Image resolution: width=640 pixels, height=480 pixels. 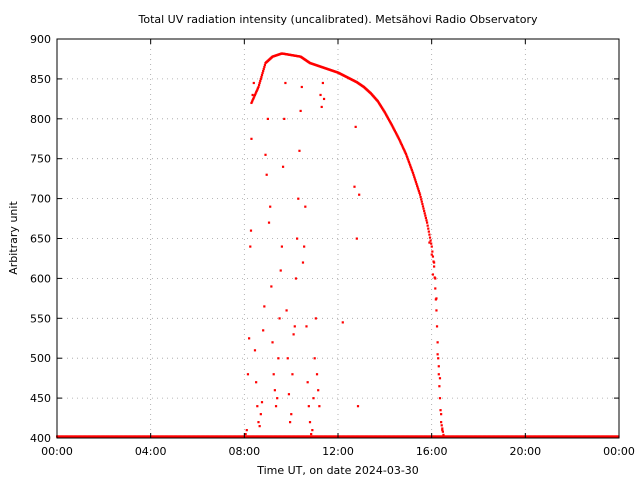 What do you see at coordinates (40, 318) in the screenshot?
I see `y-tick-label: 550` at bounding box center [40, 318].